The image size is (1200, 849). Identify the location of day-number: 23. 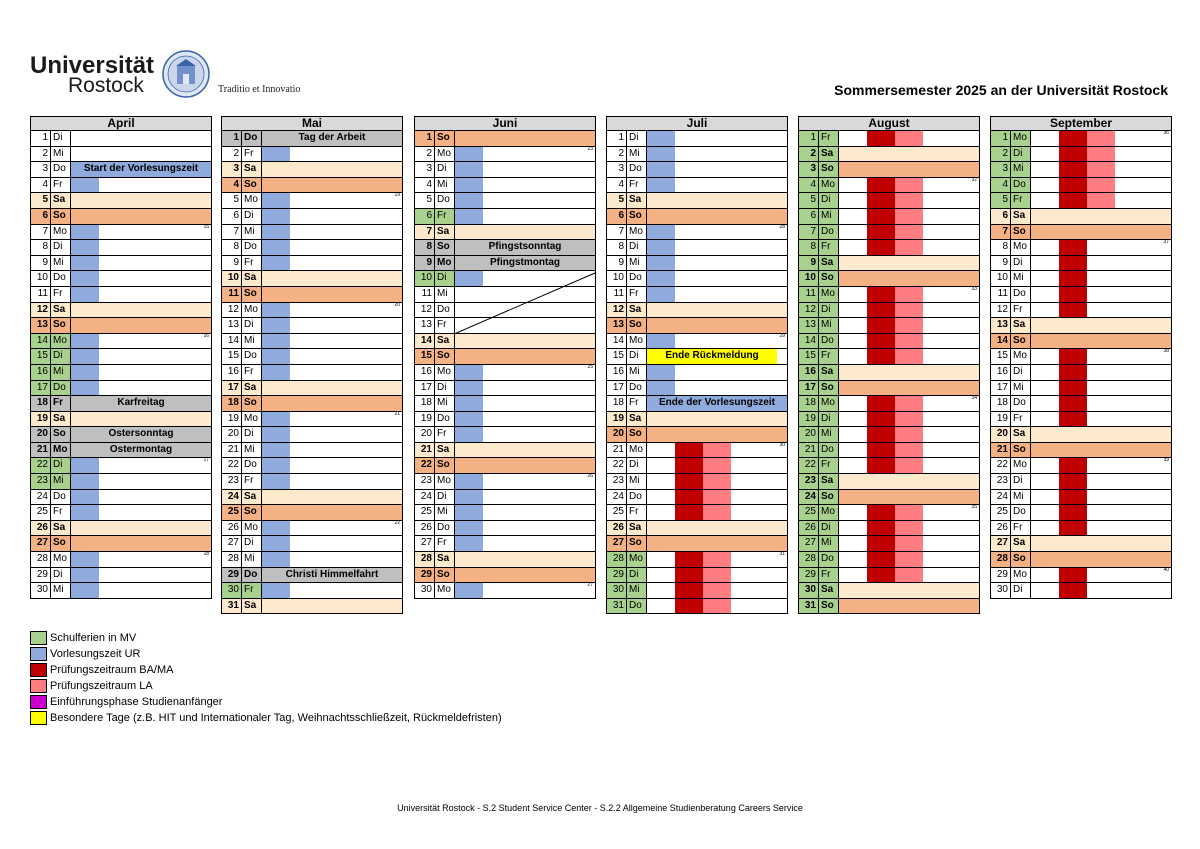
(232, 481).